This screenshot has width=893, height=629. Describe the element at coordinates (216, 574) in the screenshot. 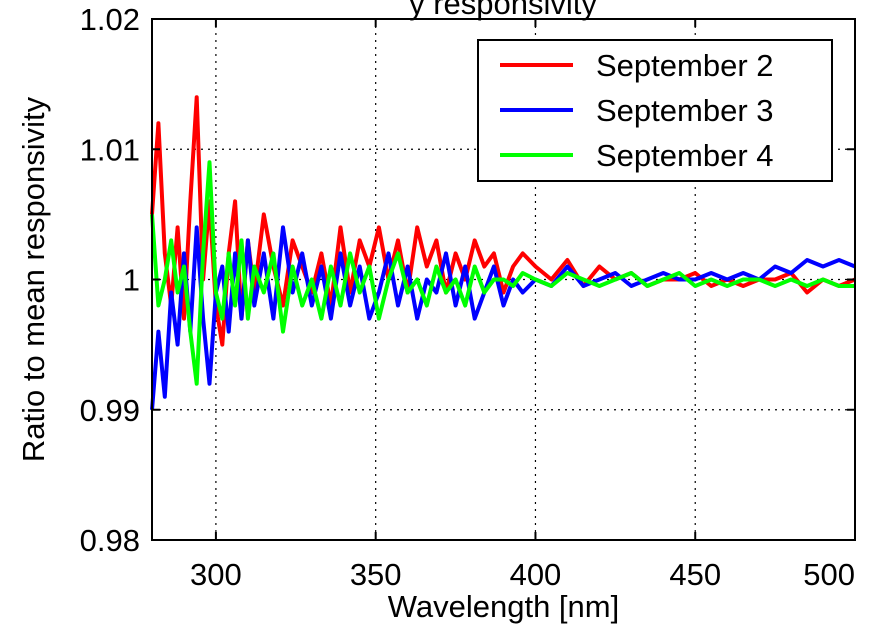

I see `x-tick-label-0: 300` at that location.